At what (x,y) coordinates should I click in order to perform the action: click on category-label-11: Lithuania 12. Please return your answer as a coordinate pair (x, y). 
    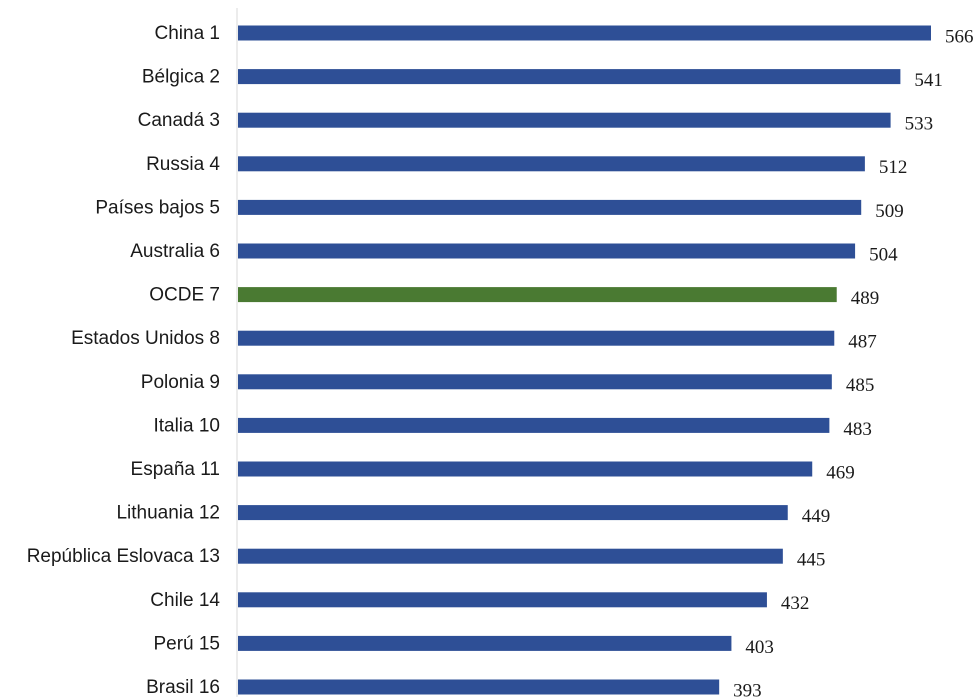
    Looking at the image, I should click on (168, 513).